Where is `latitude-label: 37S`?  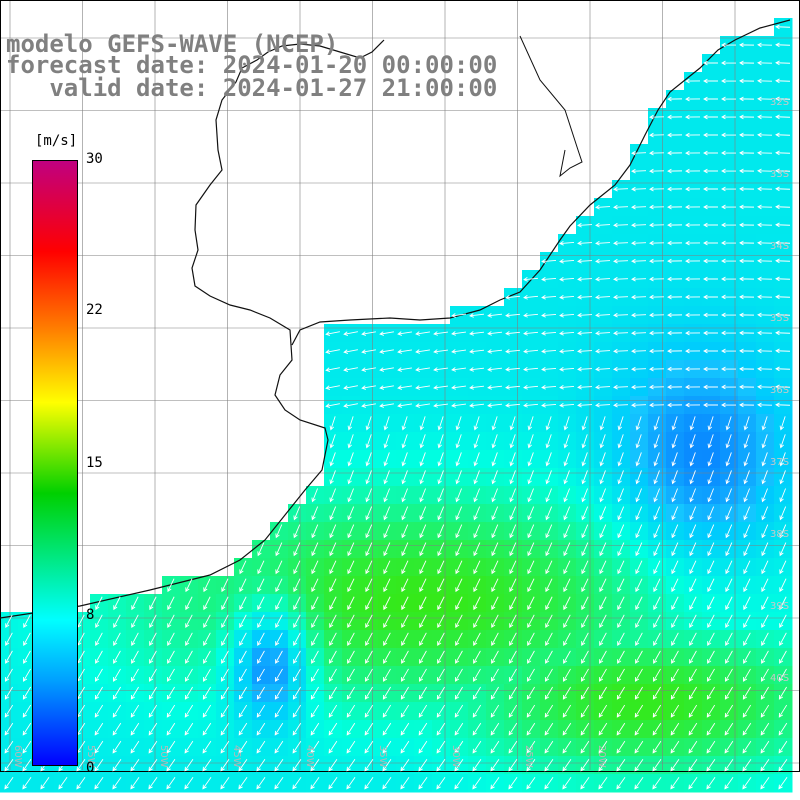
latitude-label: 37S is located at coordinates (779, 462).